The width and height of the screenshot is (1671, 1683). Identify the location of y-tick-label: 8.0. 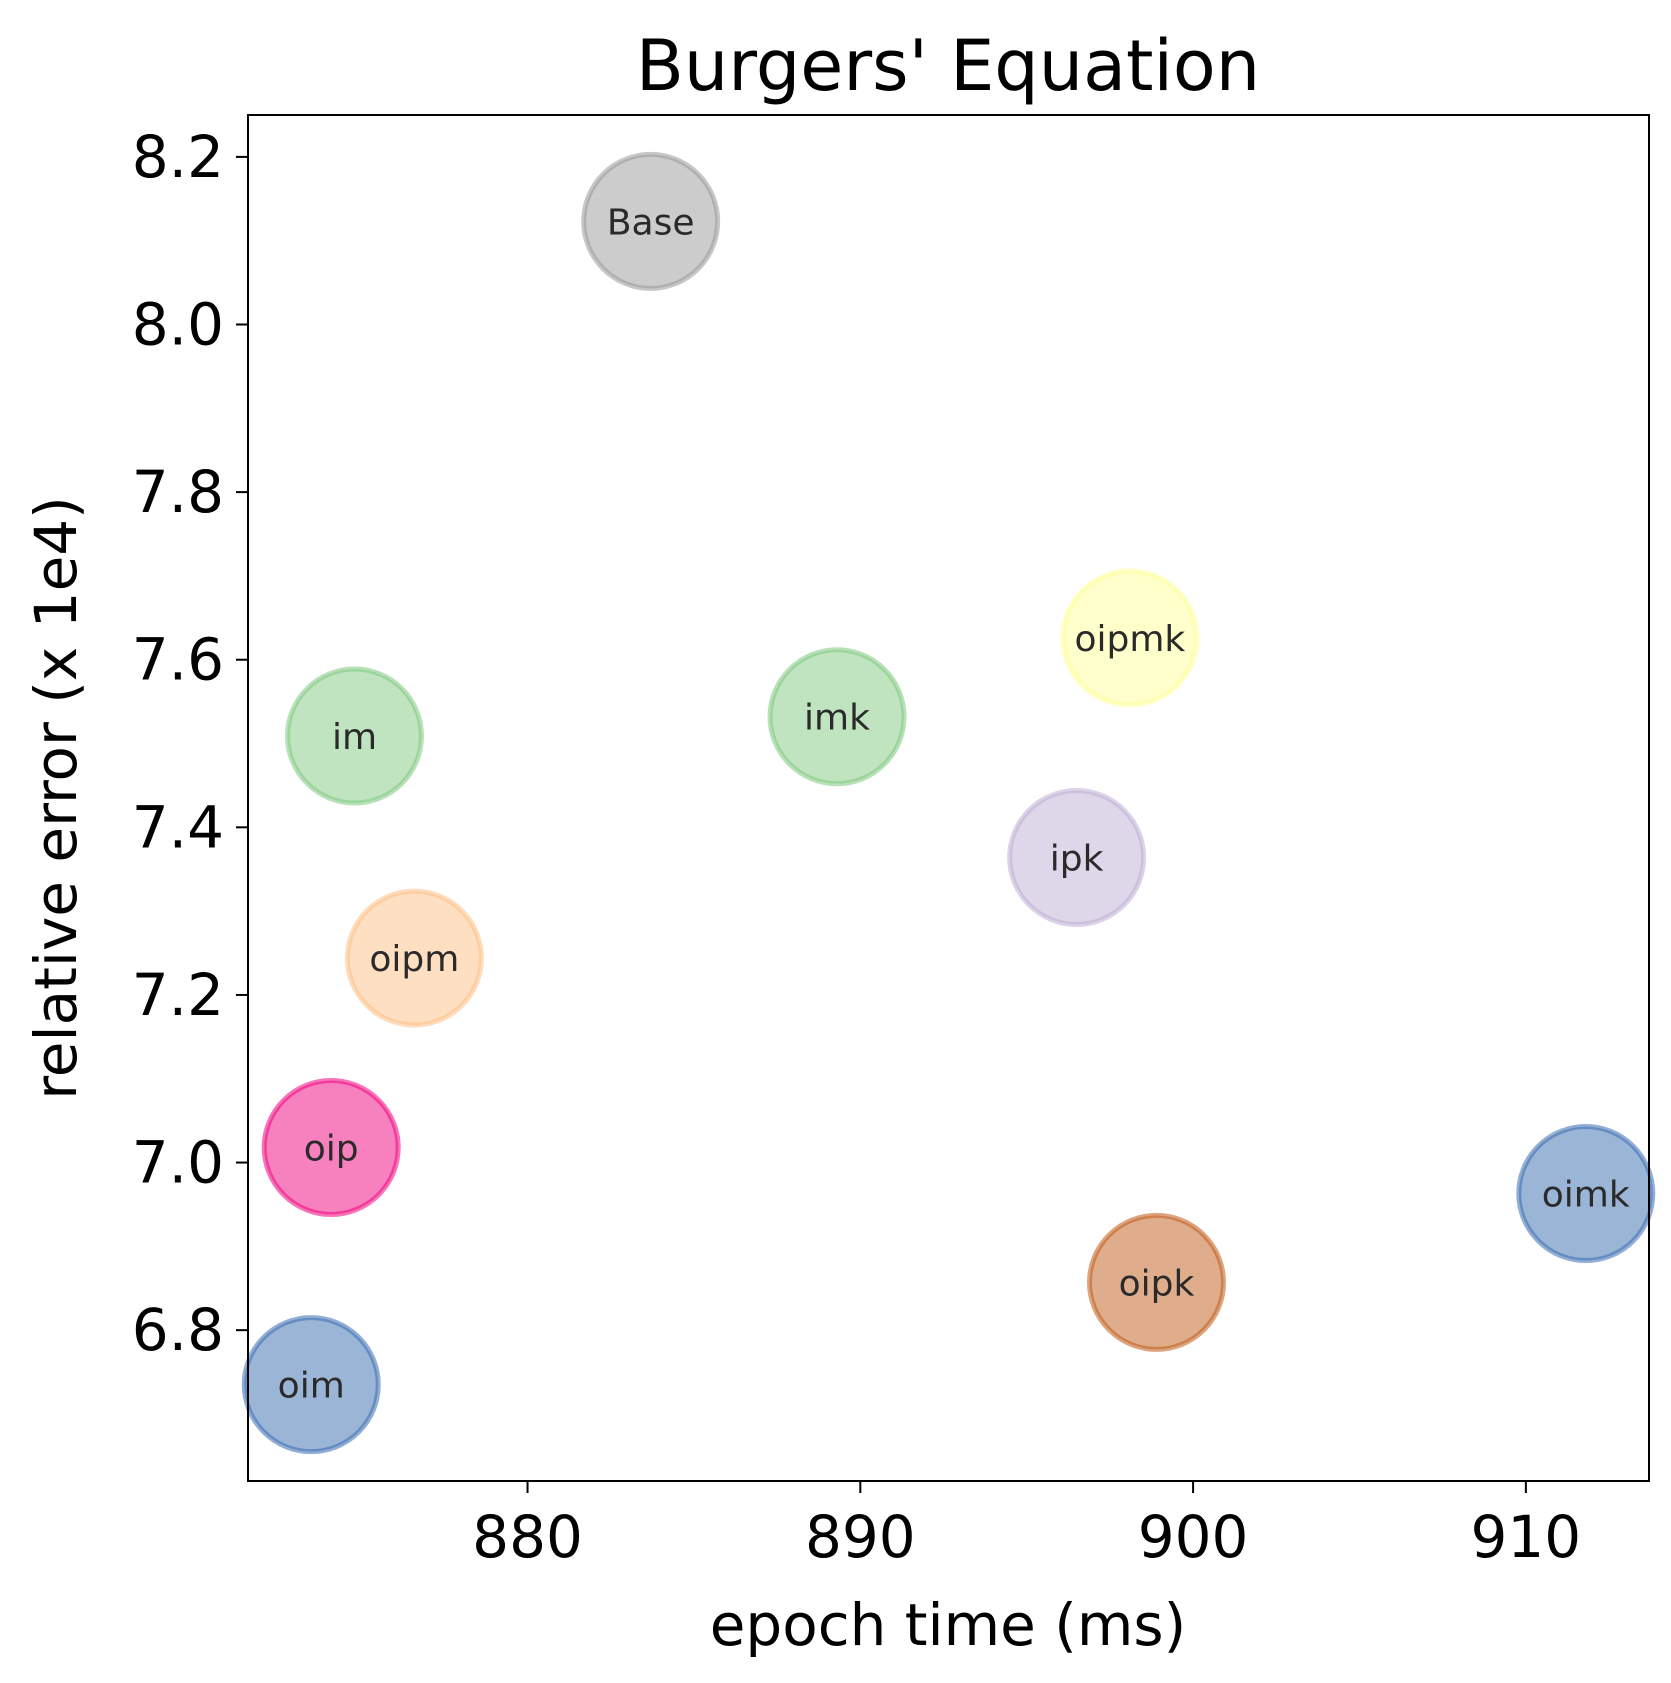
(178, 325).